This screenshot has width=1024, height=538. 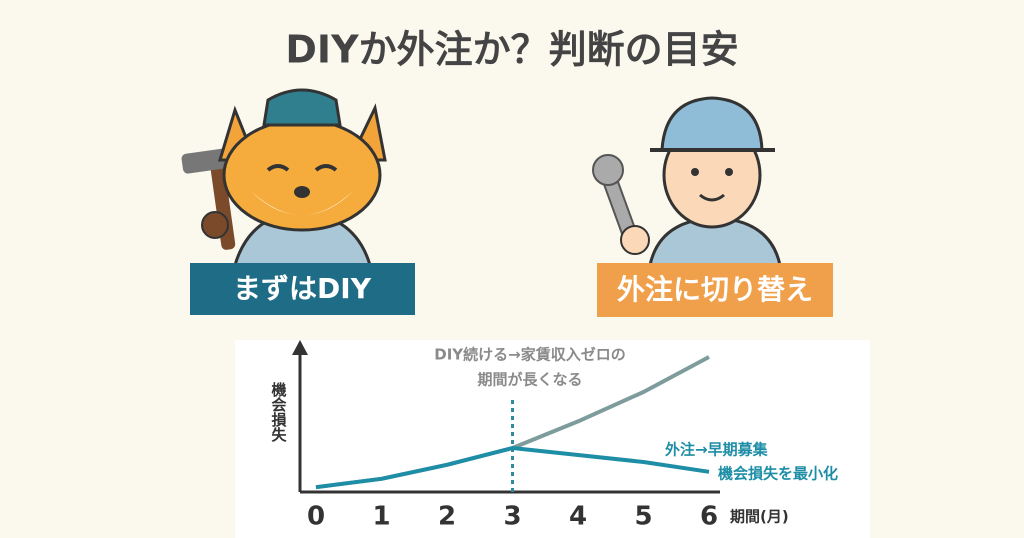 I want to click on x-tick-label: 6, so click(x=709, y=517).